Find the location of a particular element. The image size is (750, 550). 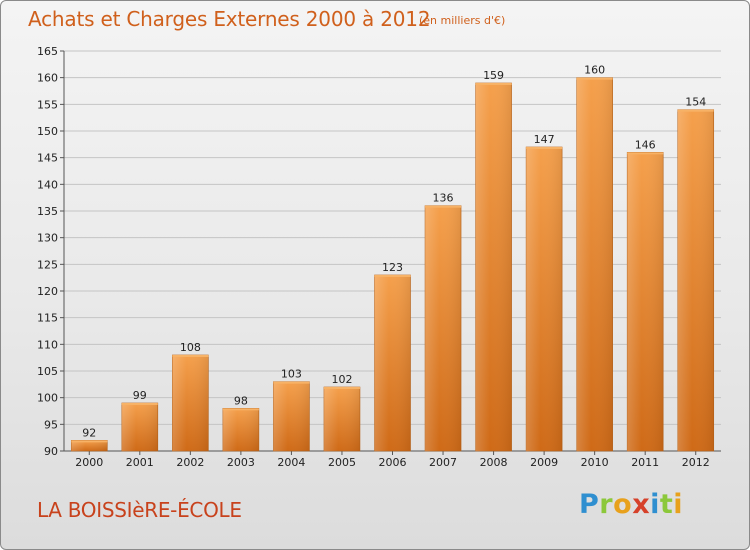

logo-letter: x is located at coordinates (641, 504).